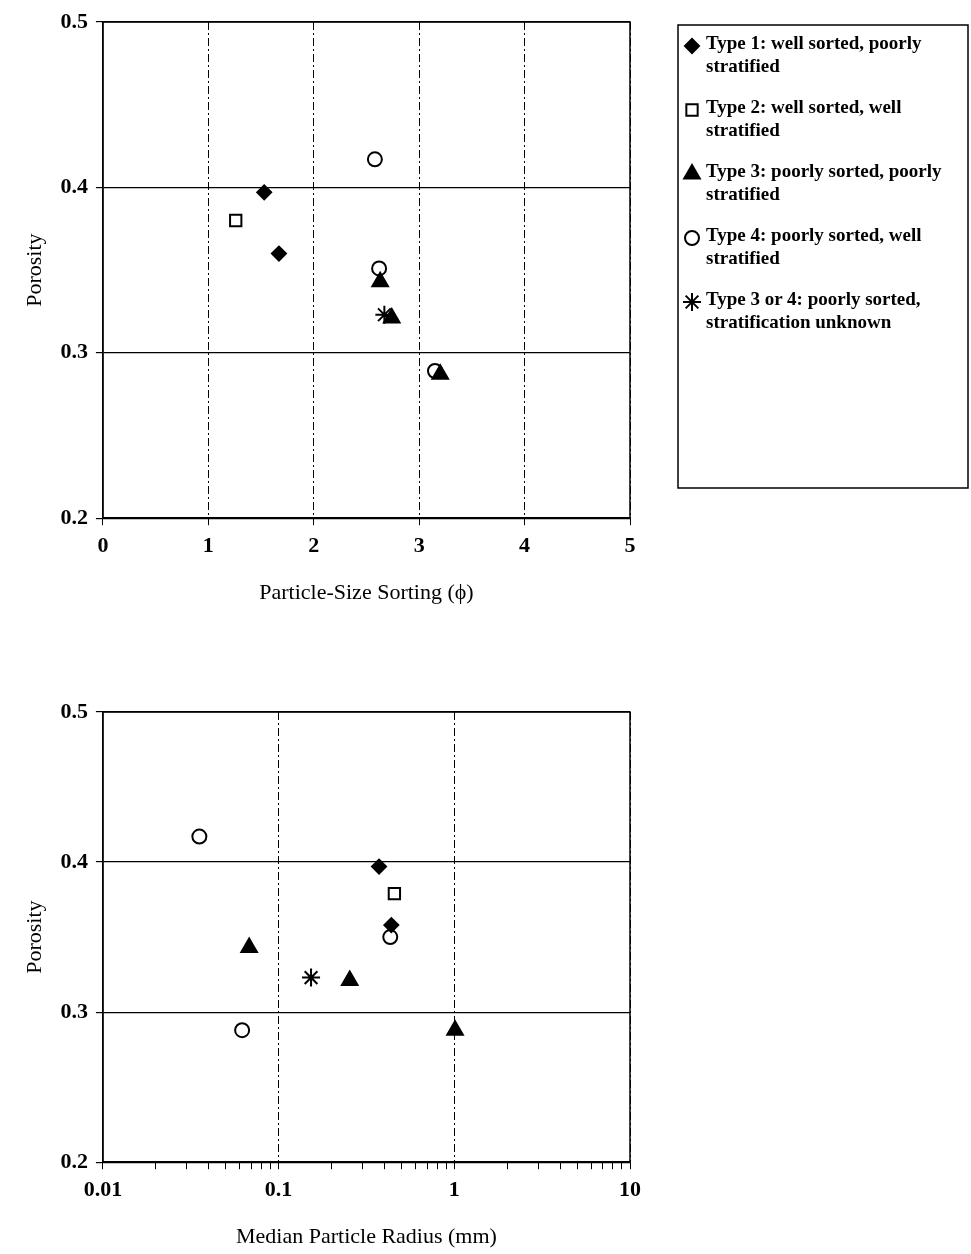 Image resolution: width=971 pixels, height=1254 pixels. What do you see at coordinates (314, 545) in the screenshot?
I see `x-tick-label: 2` at bounding box center [314, 545].